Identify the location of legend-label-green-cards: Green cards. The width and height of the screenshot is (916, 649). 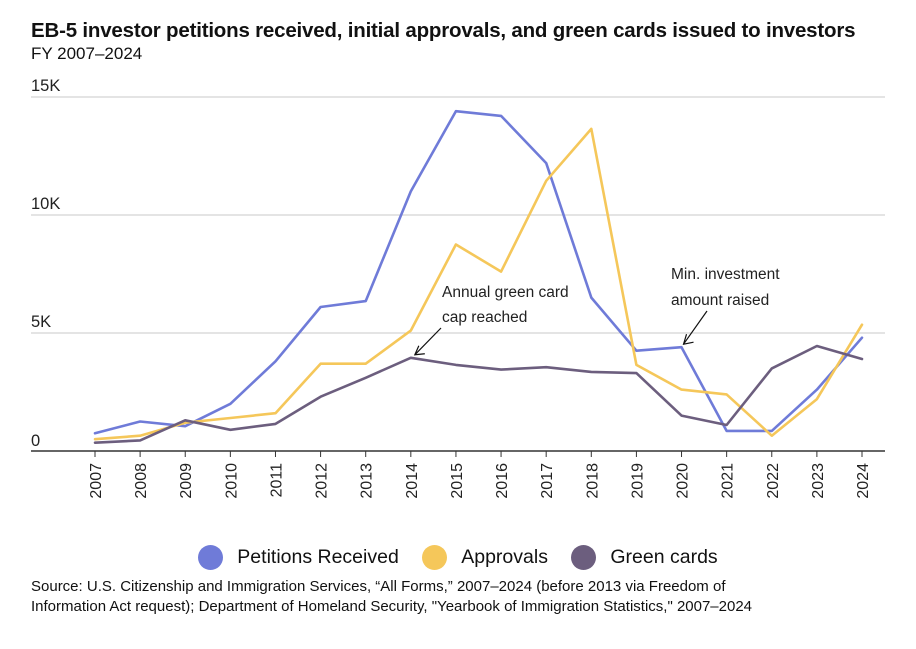
(664, 557).